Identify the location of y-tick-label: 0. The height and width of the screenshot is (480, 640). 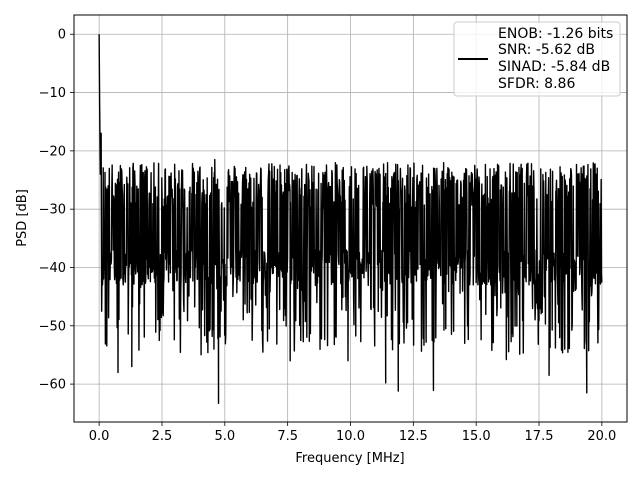
(62, 35).